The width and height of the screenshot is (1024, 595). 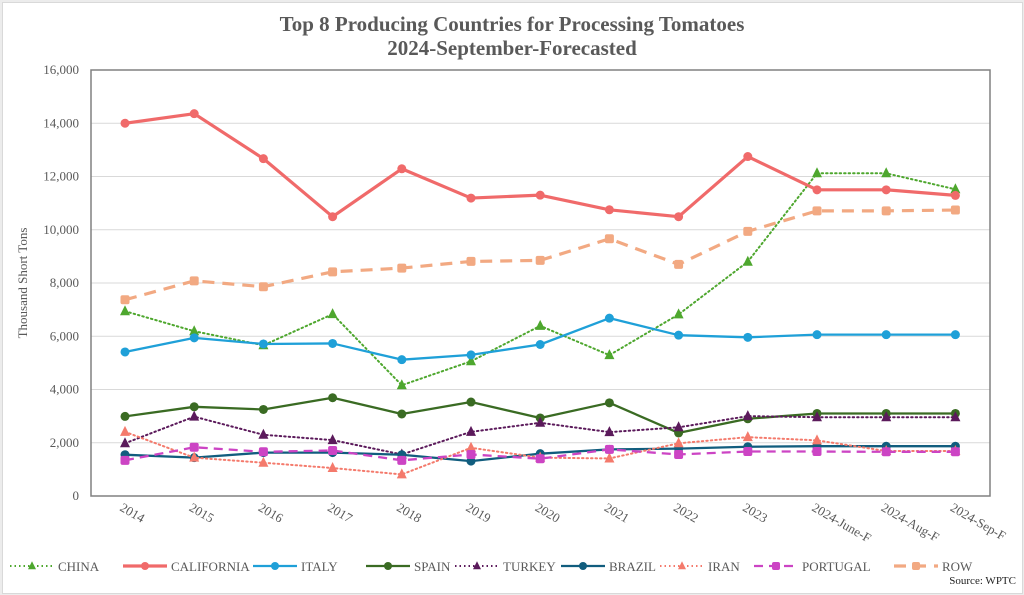 I want to click on series-row, so click(x=540, y=255).